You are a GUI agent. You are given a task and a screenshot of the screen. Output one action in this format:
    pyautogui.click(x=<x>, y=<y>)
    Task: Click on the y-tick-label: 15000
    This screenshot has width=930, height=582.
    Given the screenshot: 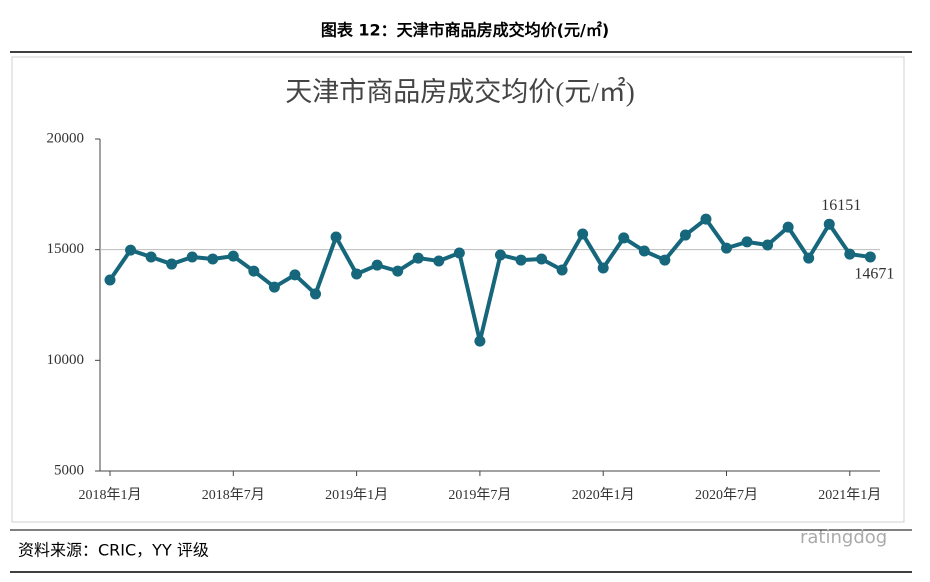 What is the action you would take?
    pyautogui.click(x=66, y=249)
    